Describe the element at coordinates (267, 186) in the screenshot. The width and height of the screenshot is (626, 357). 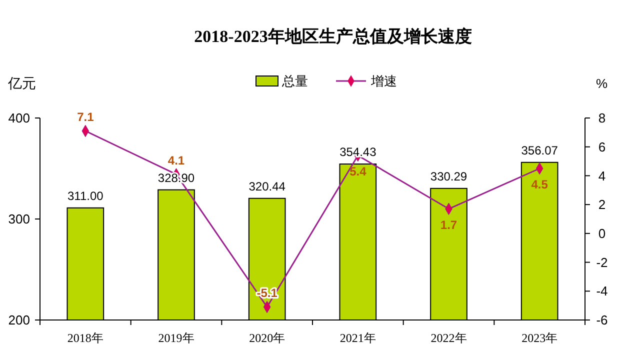
I see `data-label: 320.44` at that location.